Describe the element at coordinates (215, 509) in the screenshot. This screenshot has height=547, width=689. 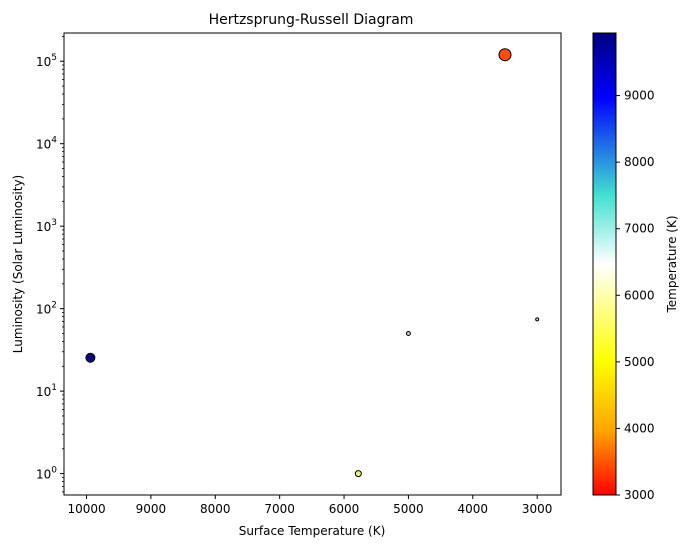
I see `x-tick-label: 8000` at that location.